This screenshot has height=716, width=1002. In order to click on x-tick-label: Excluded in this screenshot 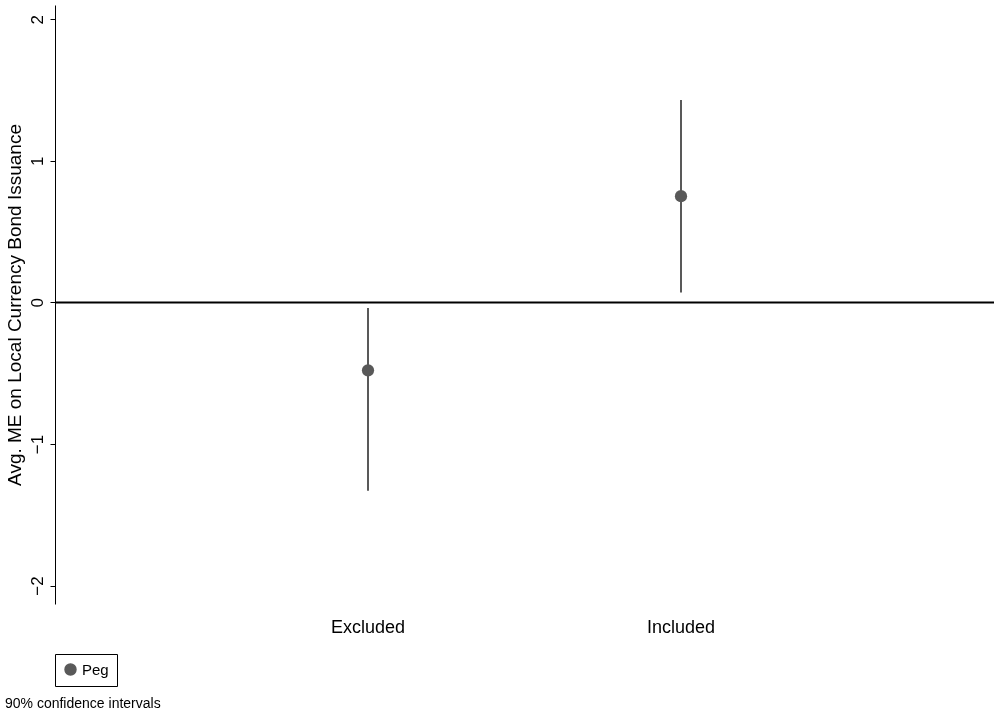, I will do `click(368, 626)`.